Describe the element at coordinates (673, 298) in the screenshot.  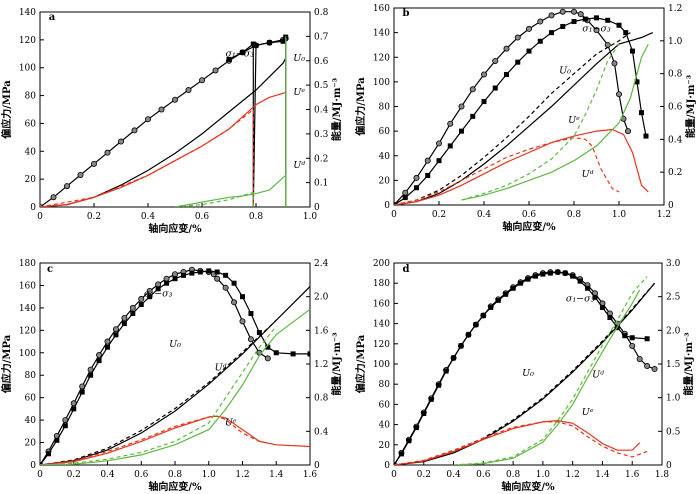
I see `y-right-tick-label: 2.5` at that location.